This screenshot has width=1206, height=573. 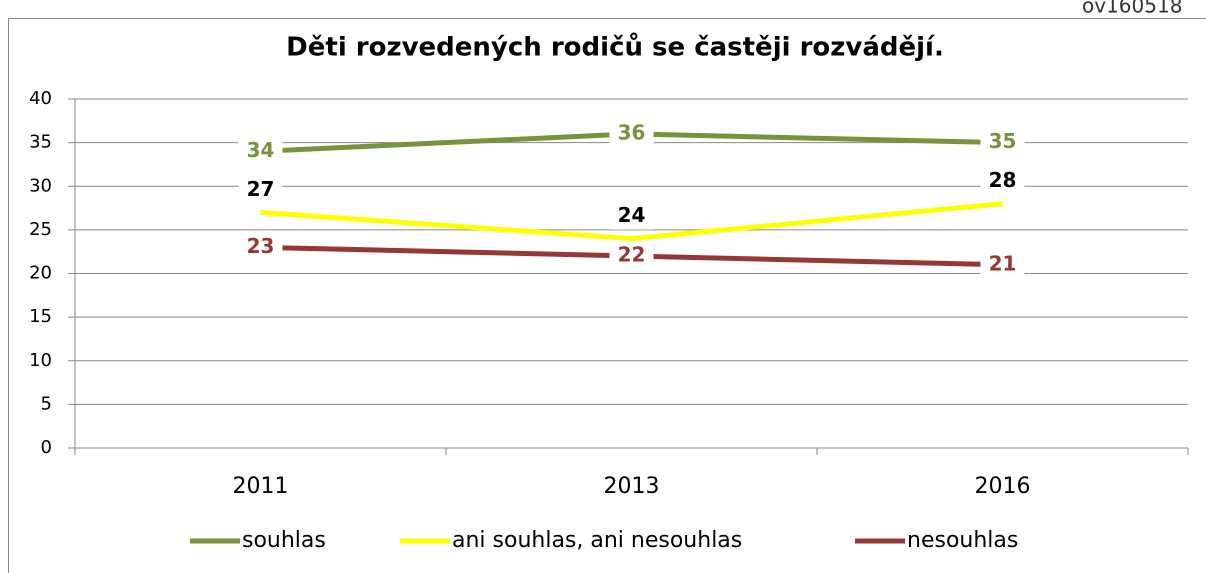 What do you see at coordinates (284, 540) in the screenshot?
I see `legend-label: souhlas` at bounding box center [284, 540].